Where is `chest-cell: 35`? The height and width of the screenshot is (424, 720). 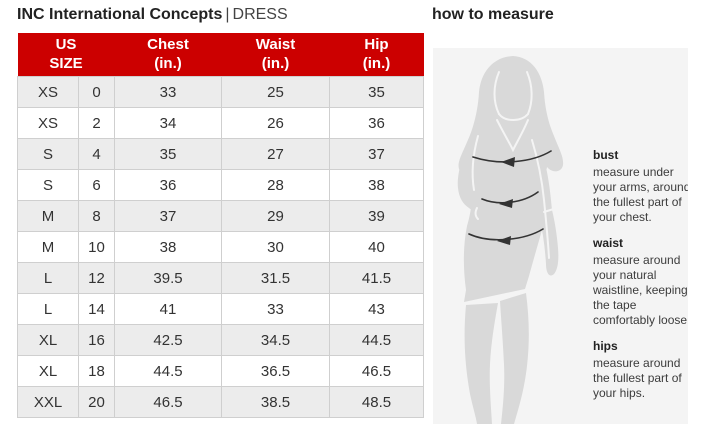
chest-cell: 35 is located at coordinates (168, 154).